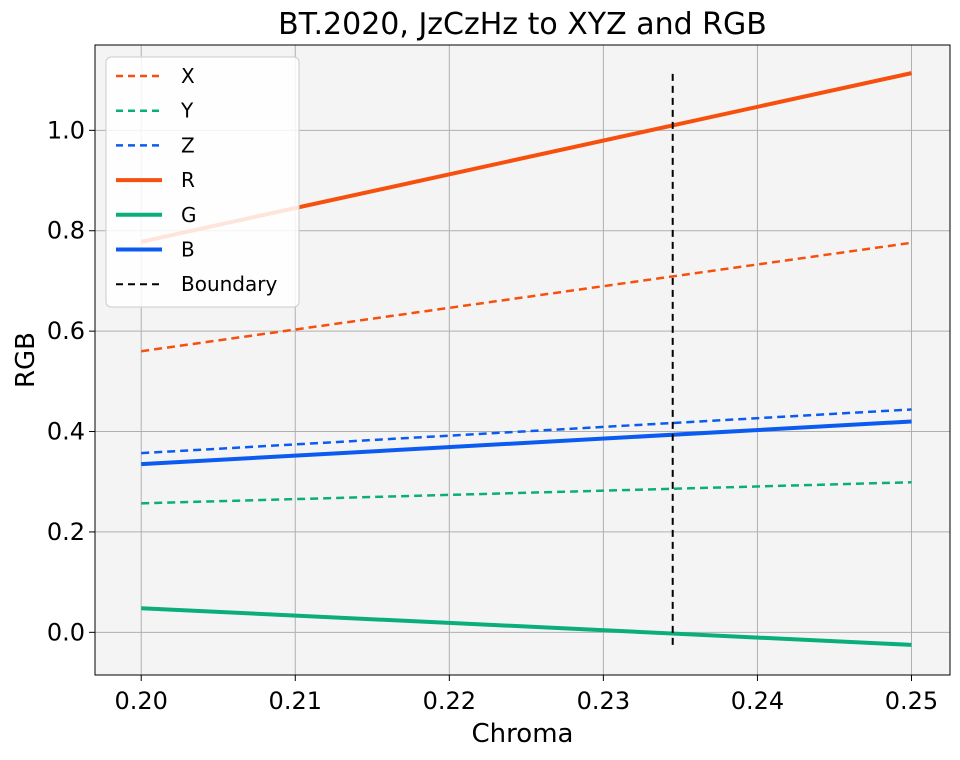 The height and width of the screenshot is (760, 960). What do you see at coordinates (188, 250) in the screenshot?
I see `legend-label-b: B` at bounding box center [188, 250].